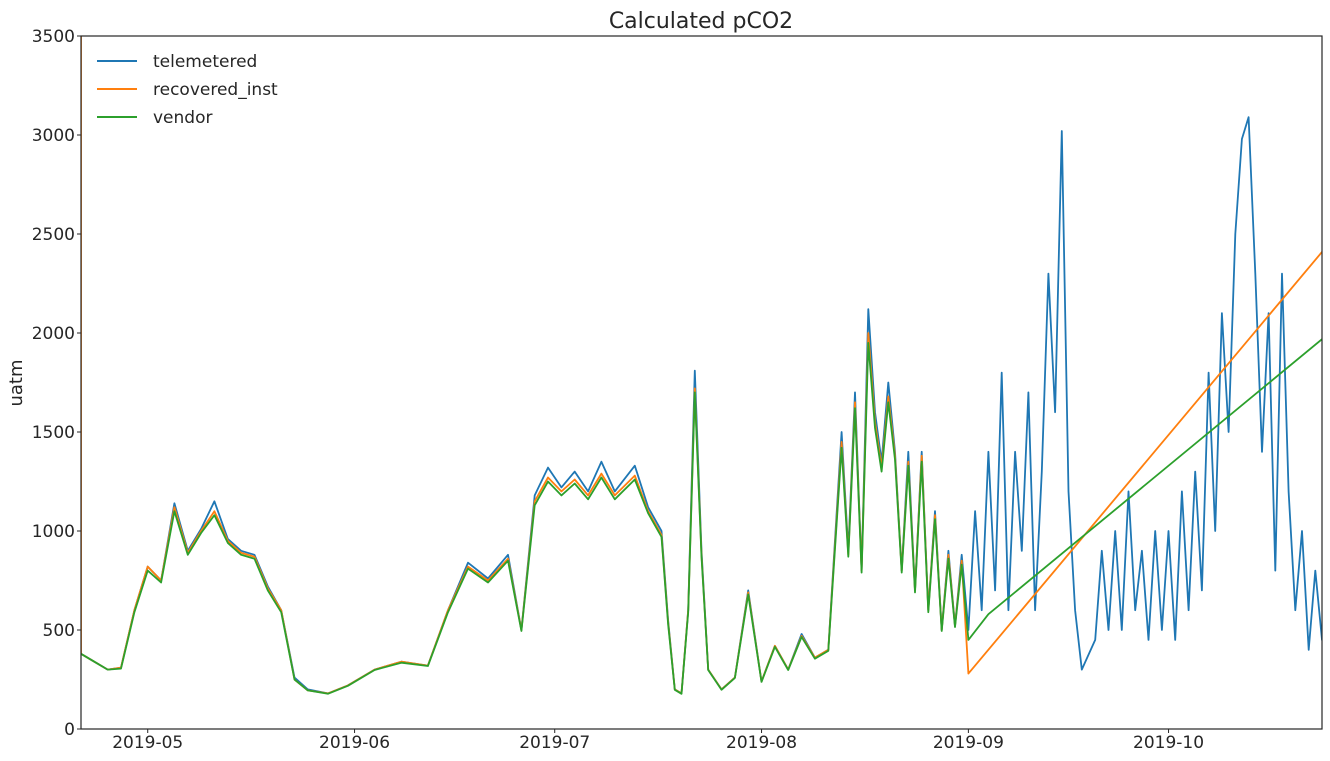 This screenshot has height=761, width=1330. I want to click on y-axis: 0 500 1000 1500 2000 2500 3000 3500, so click(56, 383).